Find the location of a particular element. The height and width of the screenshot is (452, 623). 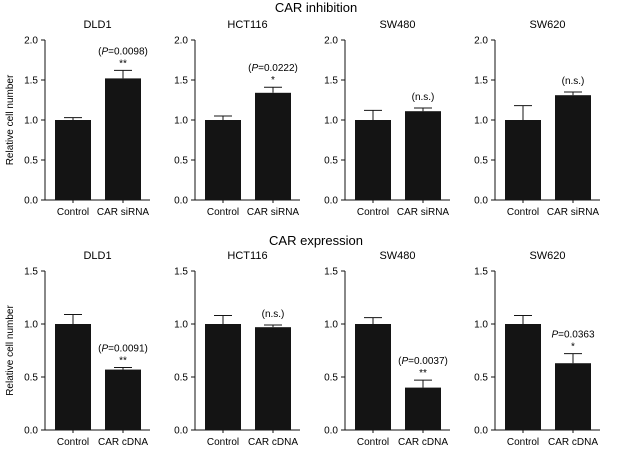

p-value-annotation: P=0.0363 is located at coordinates (573, 335).